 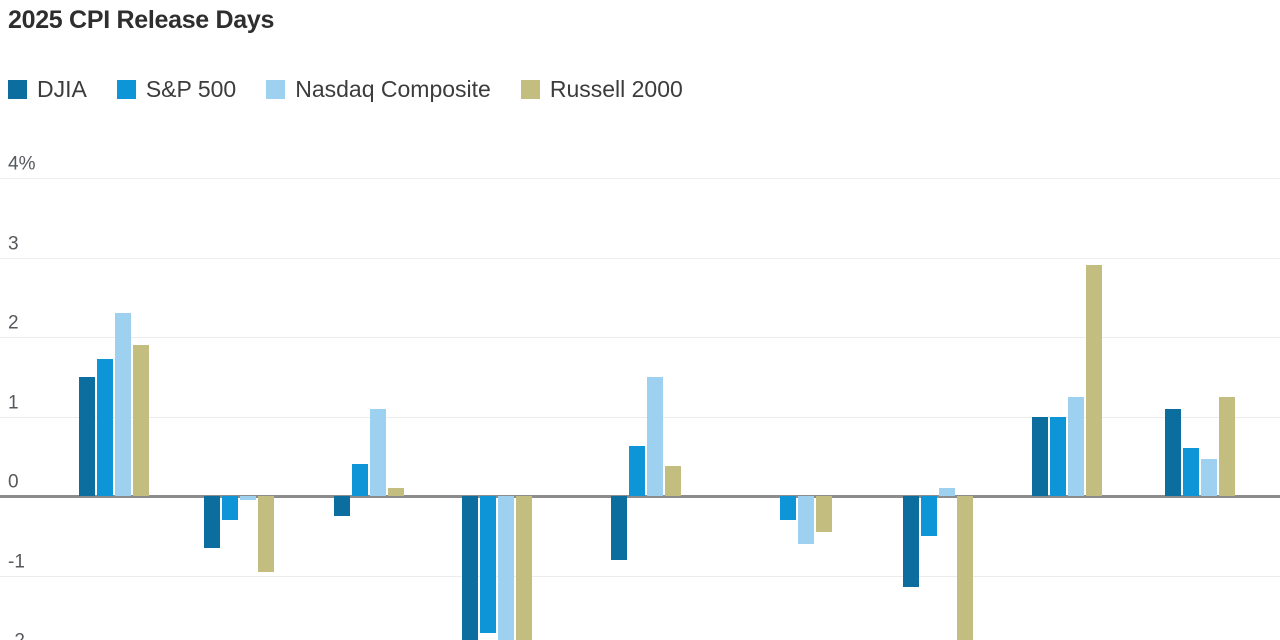 I want to click on legend-item: Nasdaq Composite, so click(x=378, y=89).